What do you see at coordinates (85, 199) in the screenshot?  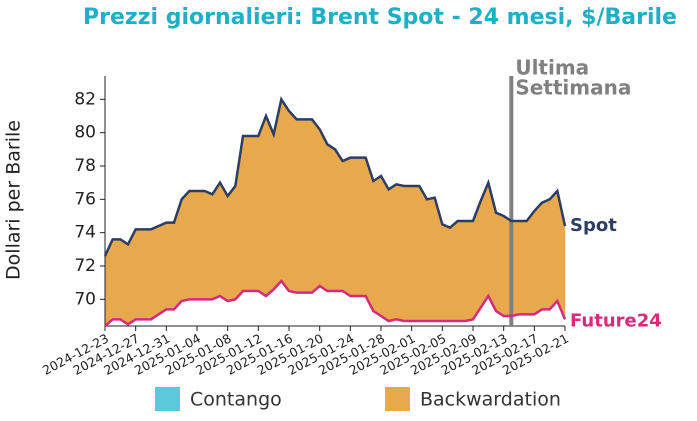 I see `y-tick-label: 76` at bounding box center [85, 199].